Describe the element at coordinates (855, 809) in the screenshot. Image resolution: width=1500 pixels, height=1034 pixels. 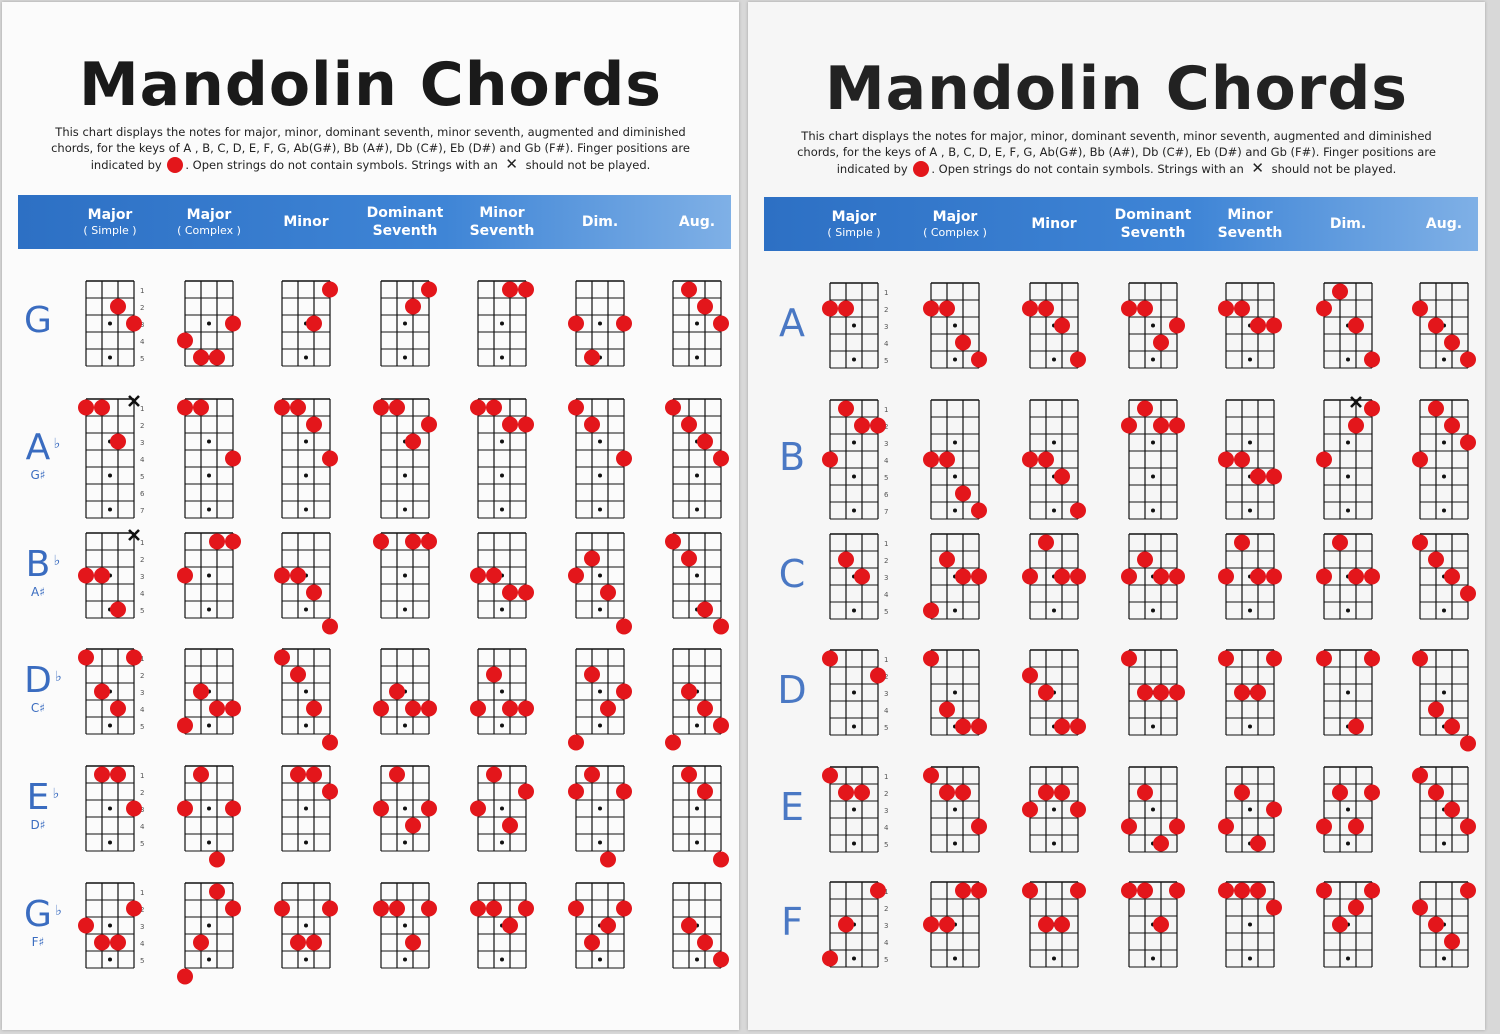
I see `chord-diagram: 1 2 3 4 5` at that location.